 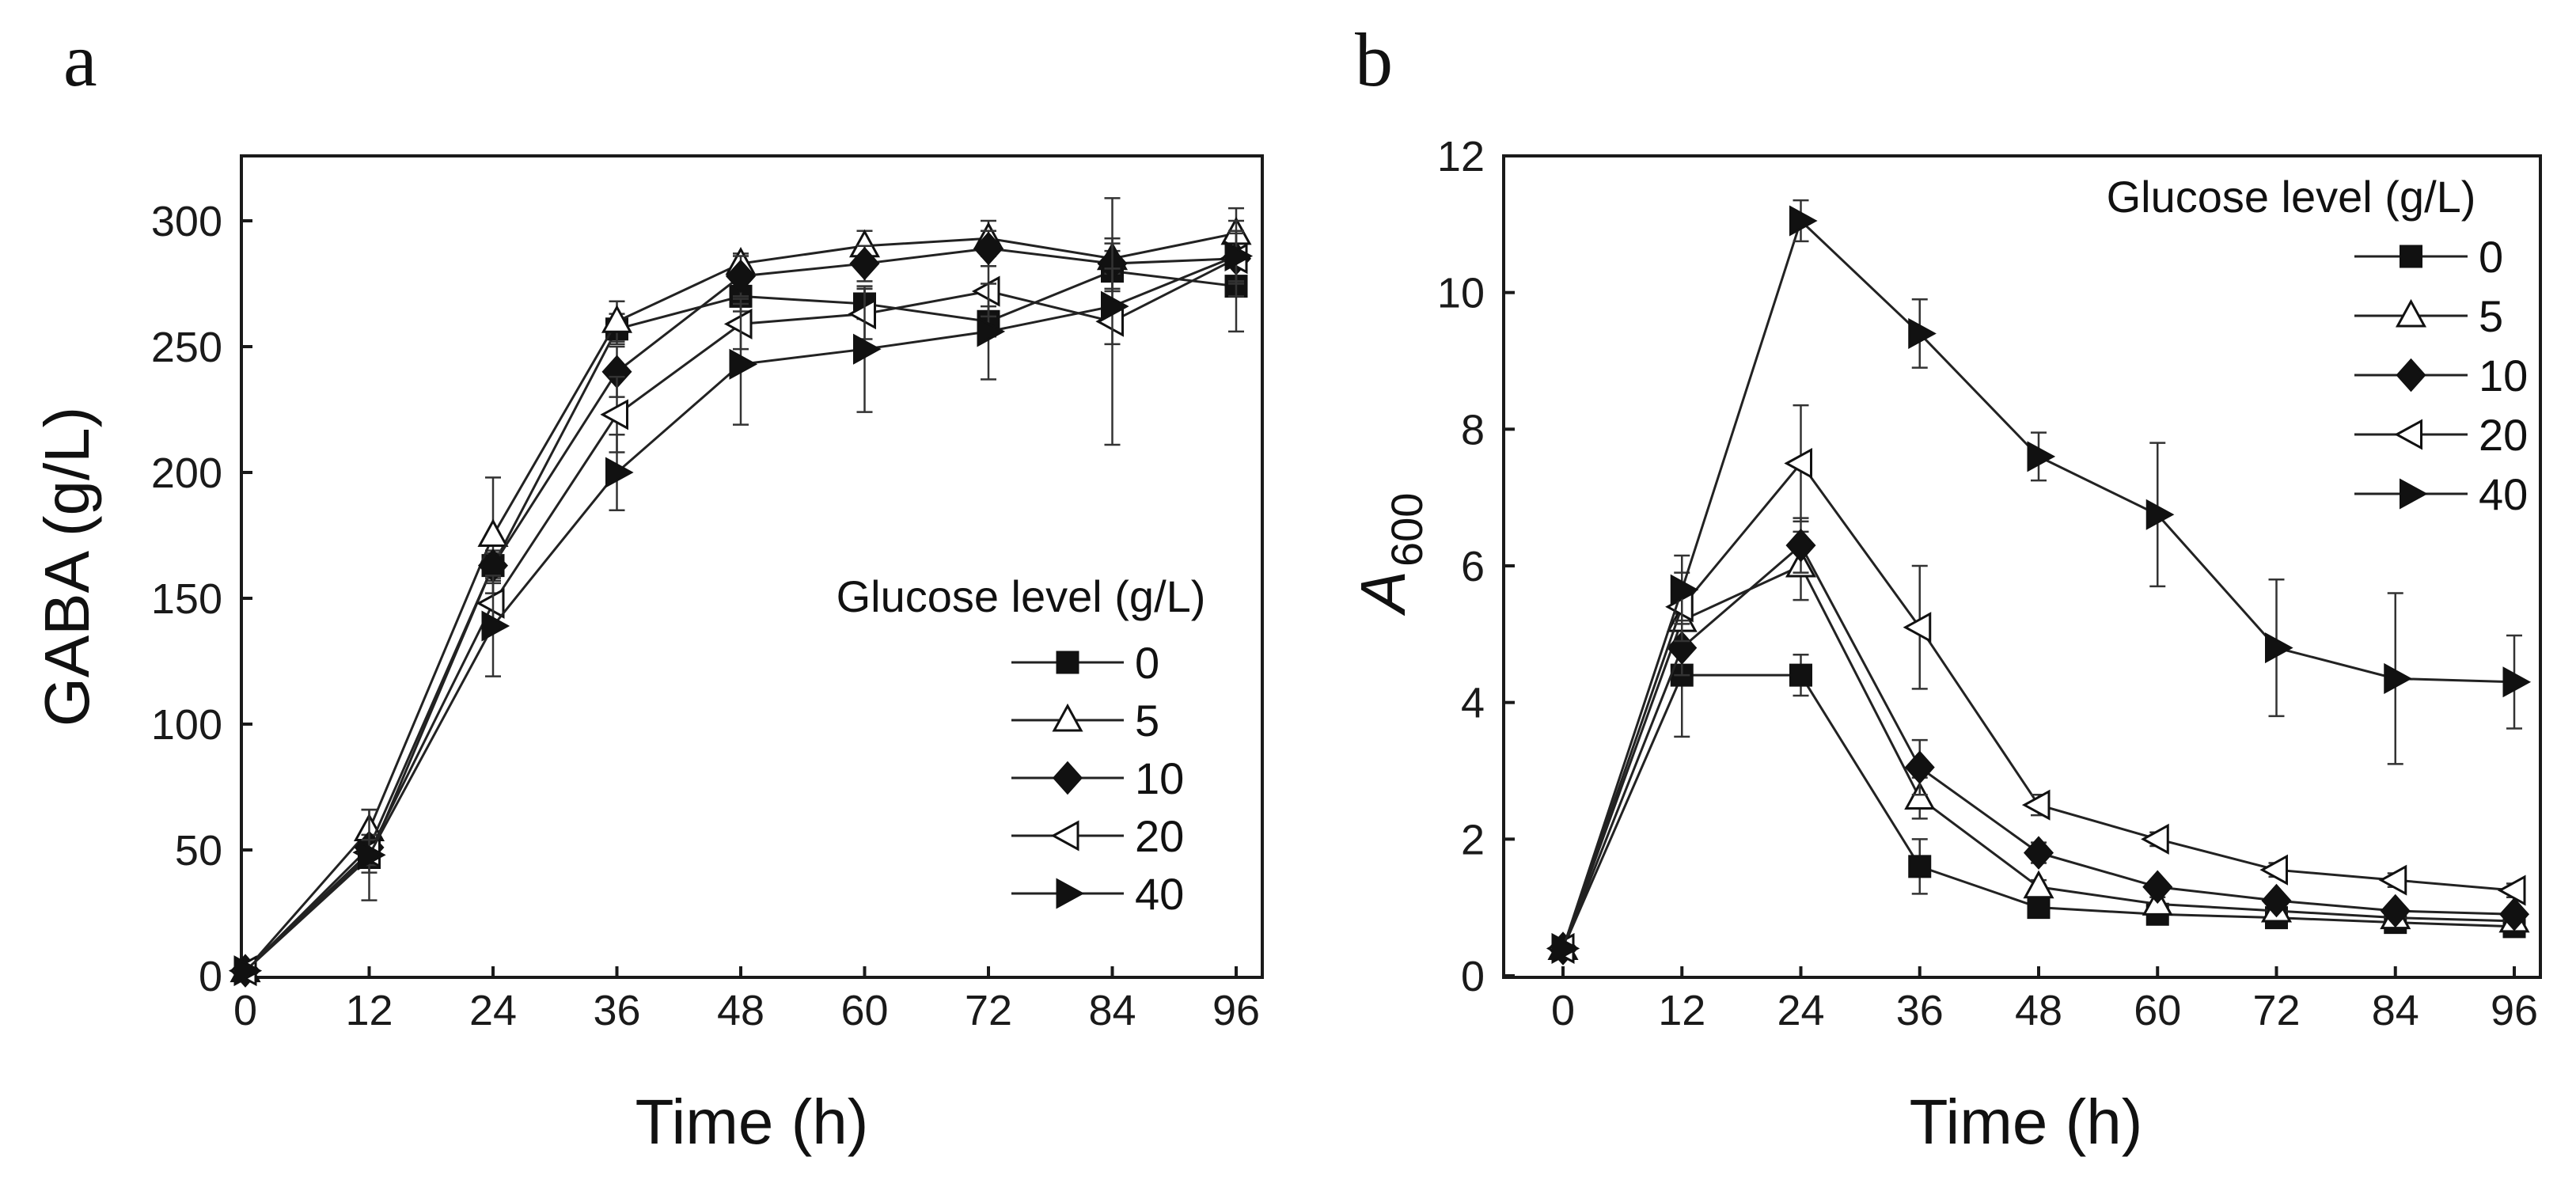 I want to click on panel-b-x-tick-label: 12, so click(x=1681, y=1011).